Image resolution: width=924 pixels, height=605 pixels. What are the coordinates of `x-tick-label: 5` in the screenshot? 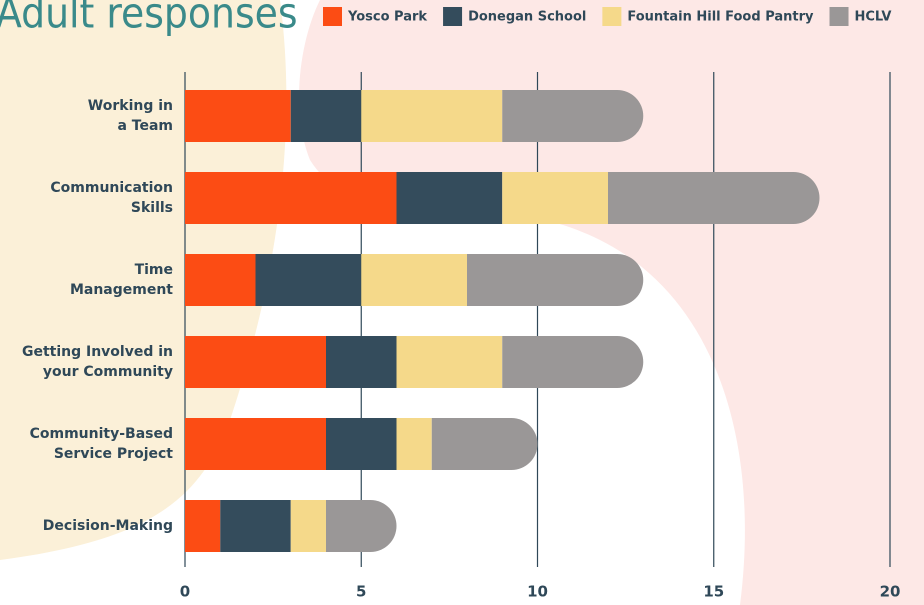 It's located at (361, 592).